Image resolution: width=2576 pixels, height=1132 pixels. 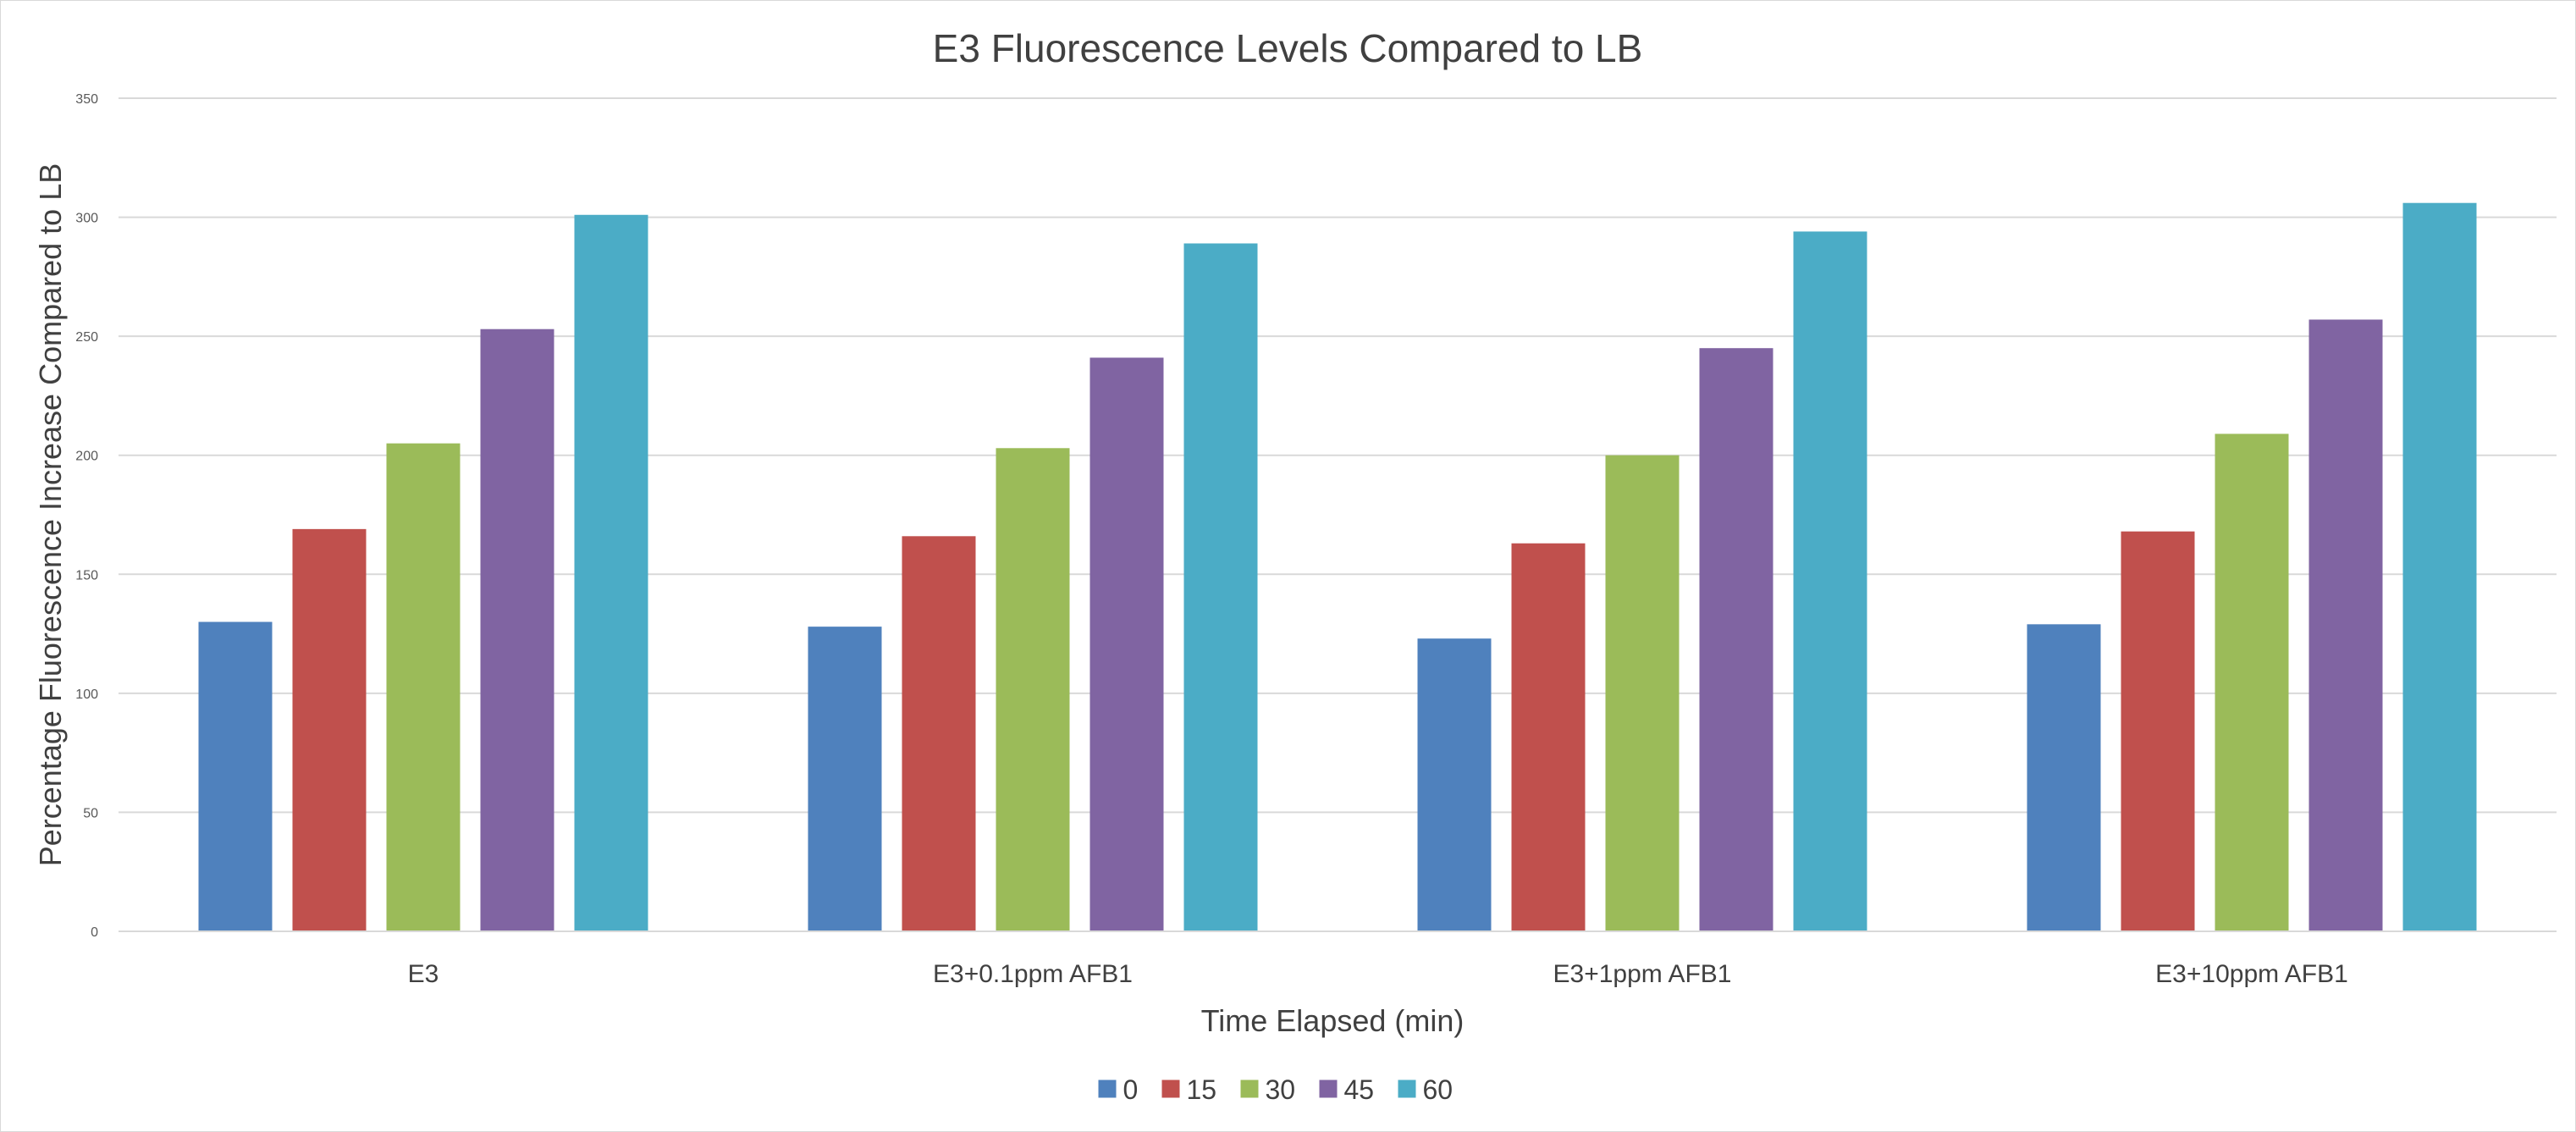 I want to click on y-tick-label: 200, so click(x=86, y=457).